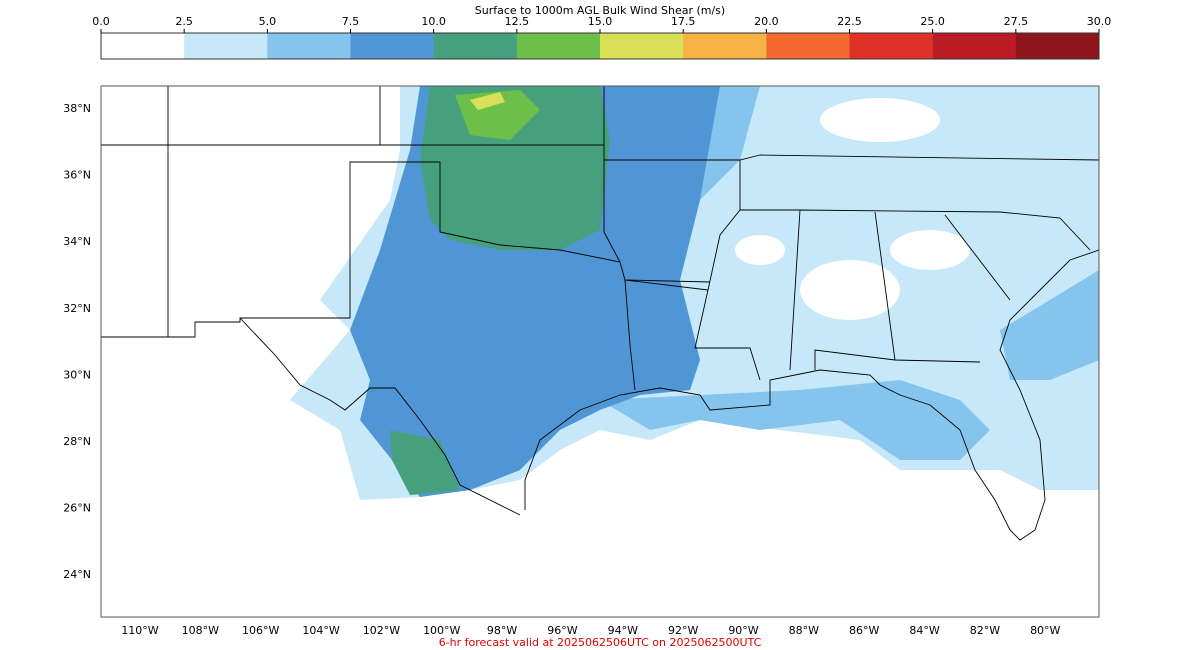 The height and width of the screenshot is (650, 1200). Describe the element at coordinates (77, 175) in the screenshot. I see `lat-label: 36°N` at that location.